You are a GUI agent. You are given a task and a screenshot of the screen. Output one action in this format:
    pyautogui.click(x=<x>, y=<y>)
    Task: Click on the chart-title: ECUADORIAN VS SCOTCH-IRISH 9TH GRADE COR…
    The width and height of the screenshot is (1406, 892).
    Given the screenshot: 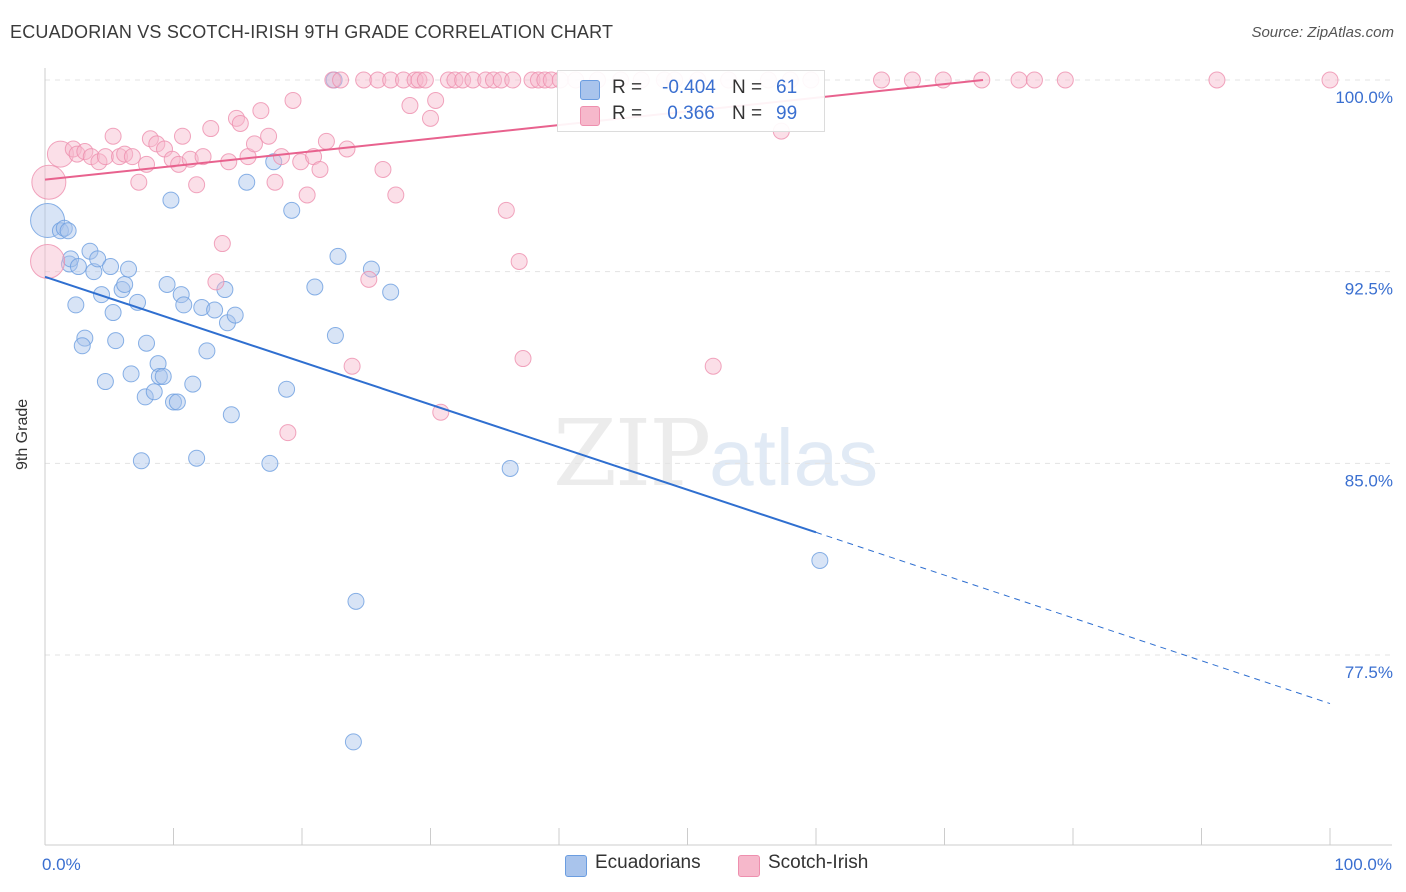 What is the action you would take?
    pyautogui.click(x=312, y=32)
    